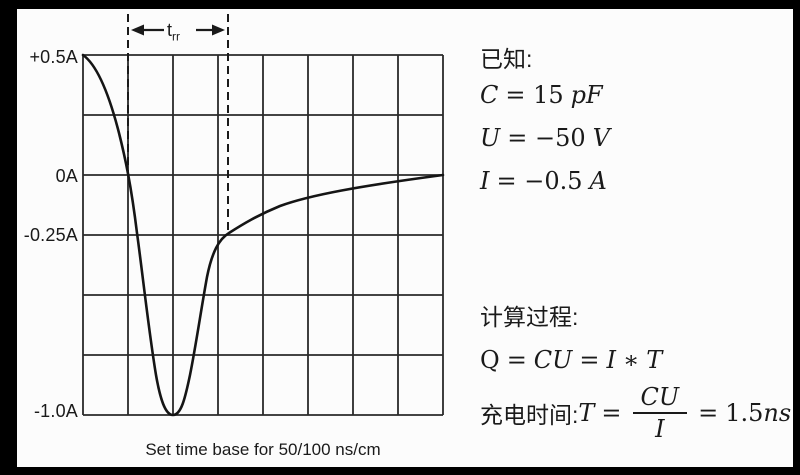  What do you see at coordinates (744, 413) in the screenshot?
I see `result-value: 1.5` at bounding box center [744, 413].